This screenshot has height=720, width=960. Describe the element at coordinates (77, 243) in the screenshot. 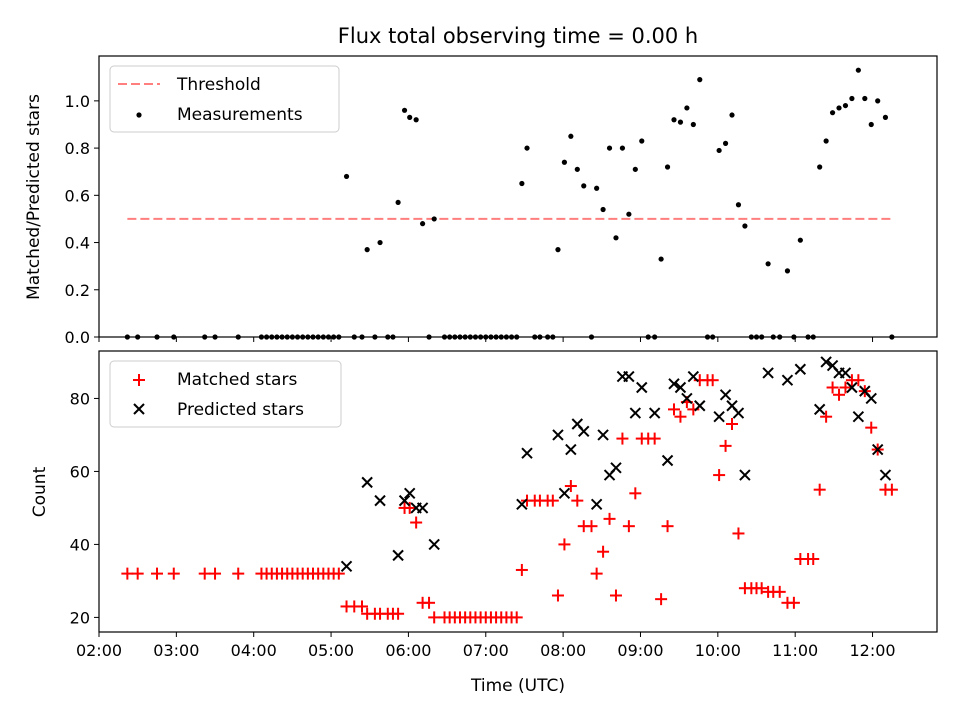

I see `y-tick-label: 0.4` at that location.